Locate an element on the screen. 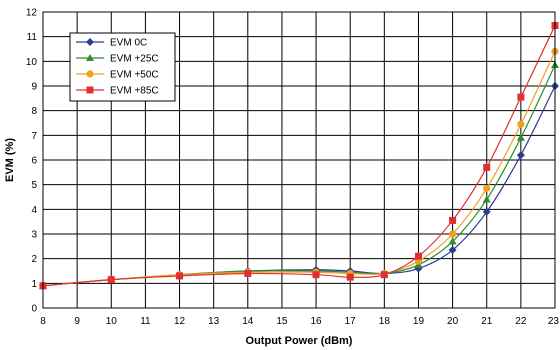 Image resolution: width=560 pixels, height=350 pixels. y-tick-label: 1 is located at coordinates (34, 284).